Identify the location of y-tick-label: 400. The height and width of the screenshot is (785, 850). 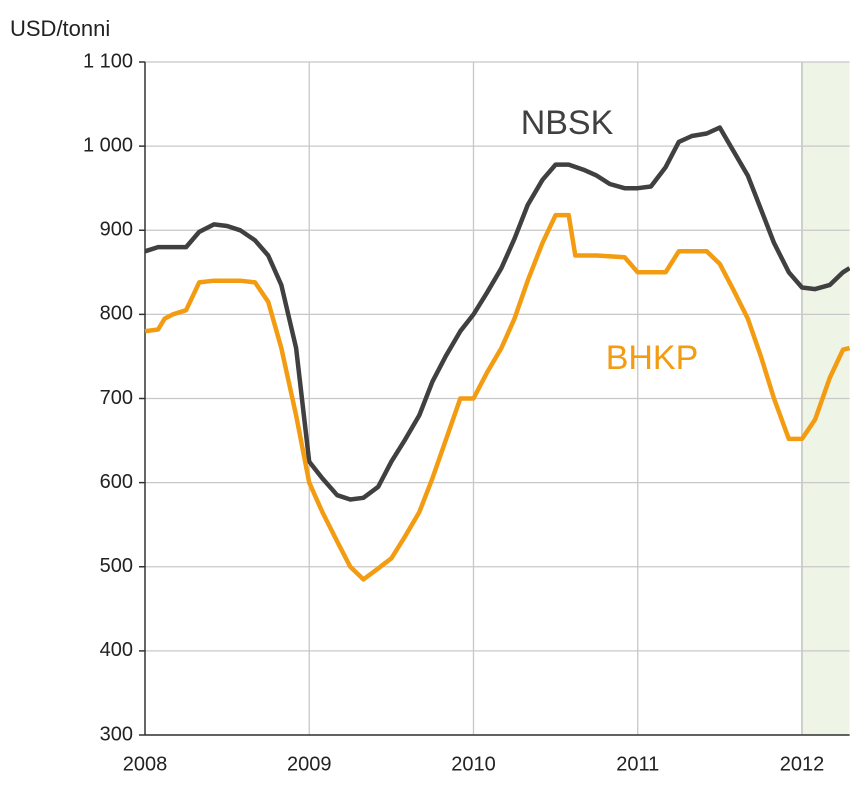
(116, 650).